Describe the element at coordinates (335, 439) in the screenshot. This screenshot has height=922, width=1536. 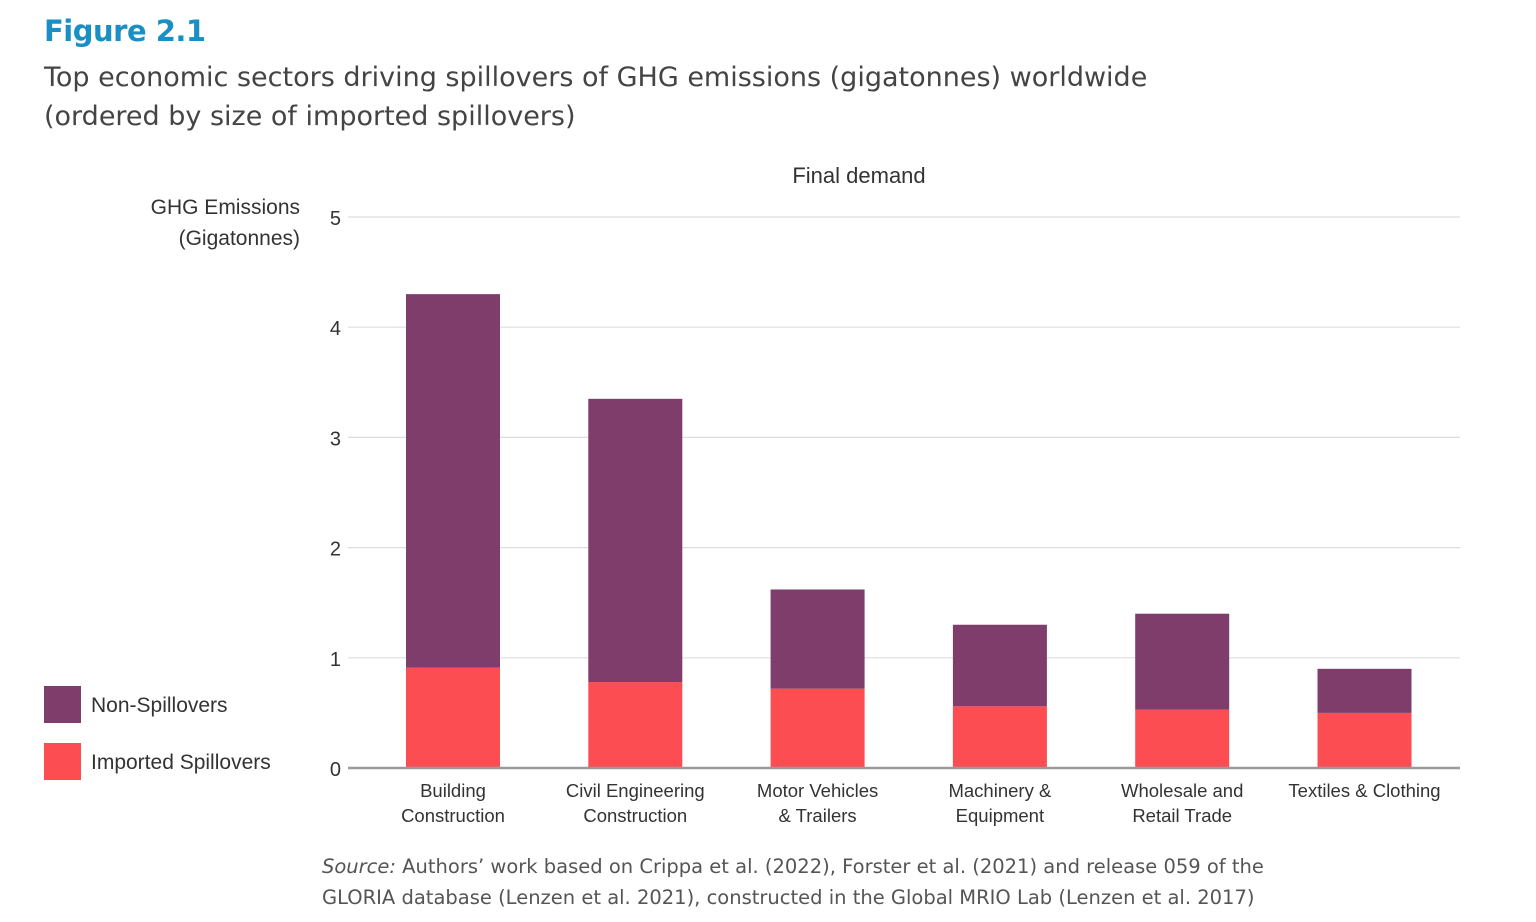
I see `y-tick-label: 3` at that location.